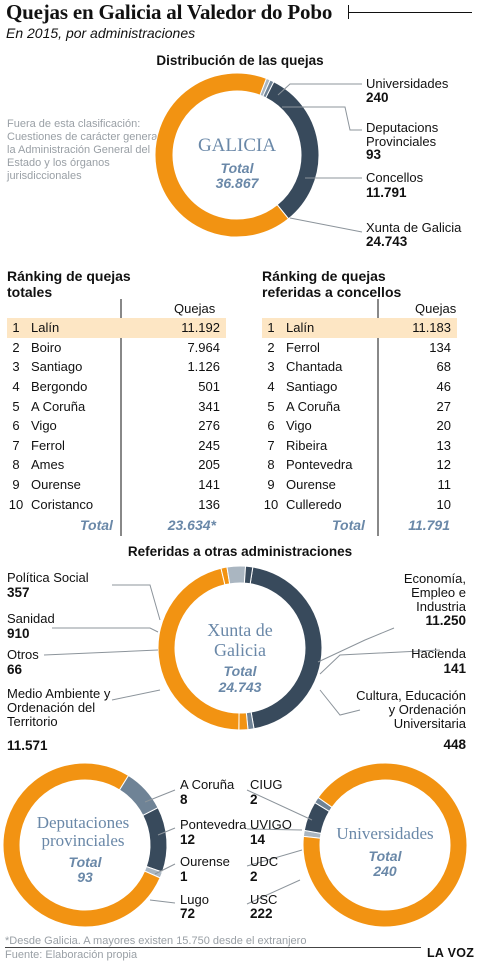 The height and width of the screenshot is (963, 480). Describe the element at coordinates (195, 308) in the screenshot. I see `ranking-totales-column: Quejas` at that location.